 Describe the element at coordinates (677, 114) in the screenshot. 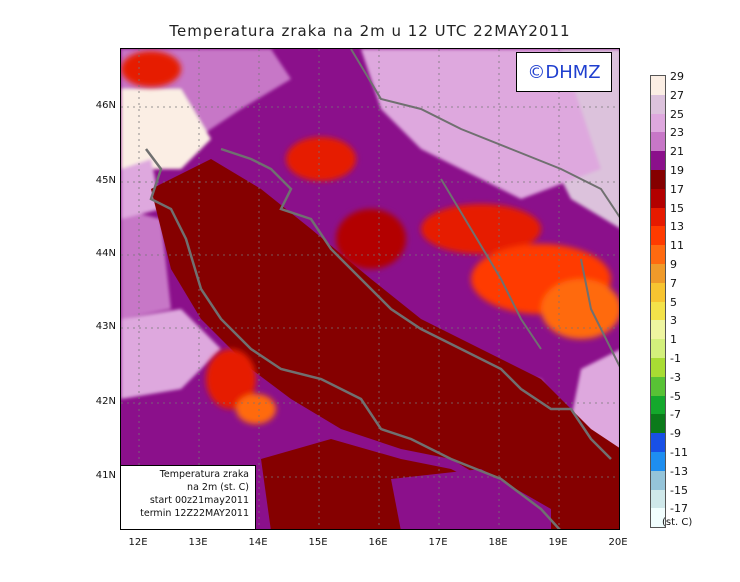

I see `legend-label: 25` at that location.